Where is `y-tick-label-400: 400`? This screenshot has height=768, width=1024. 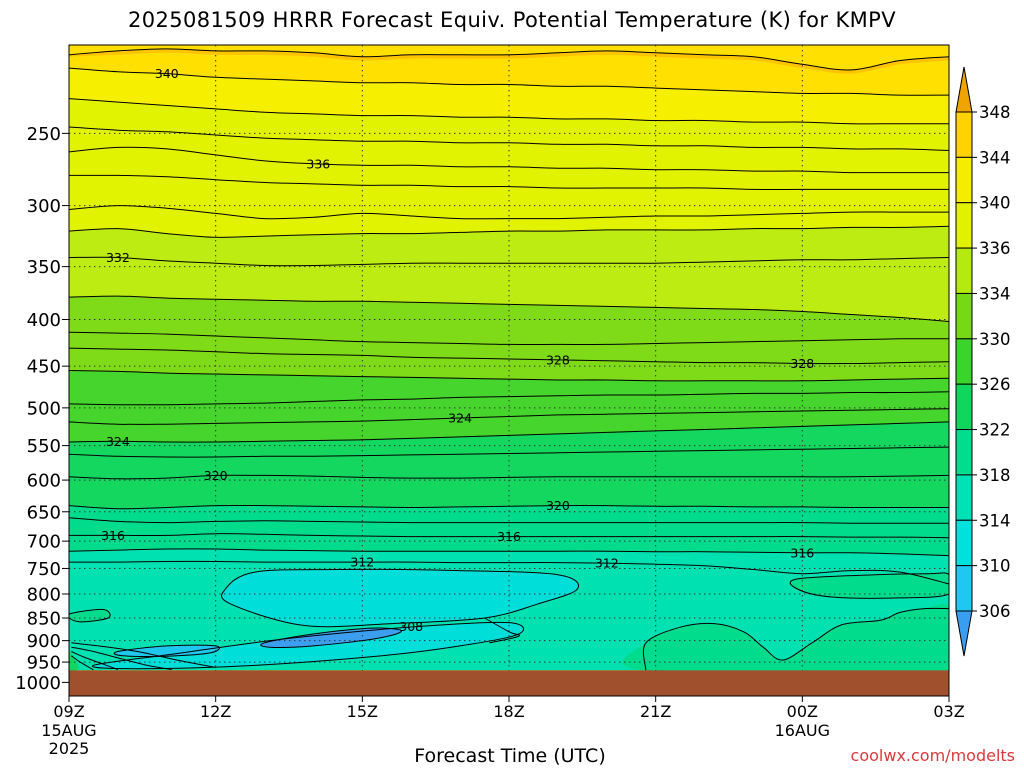
y-tick-label-400: 400 is located at coordinates (44, 320).